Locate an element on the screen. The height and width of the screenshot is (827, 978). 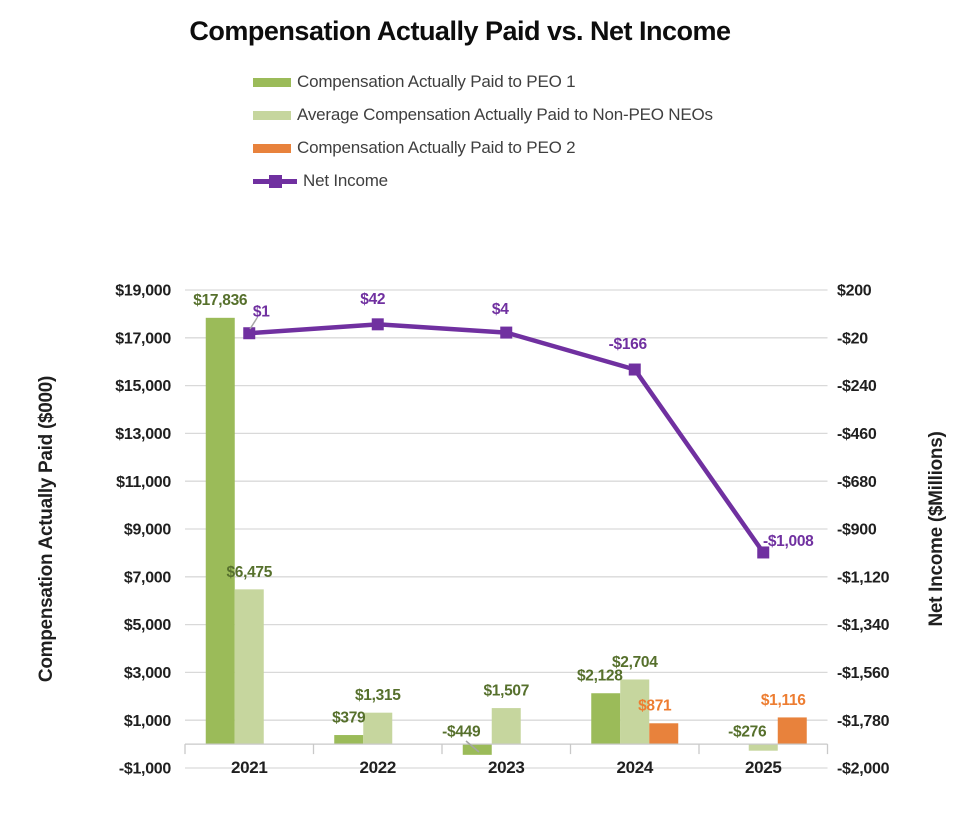
left-axis-tick-label: $9,000 is located at coordinates (148, 530).